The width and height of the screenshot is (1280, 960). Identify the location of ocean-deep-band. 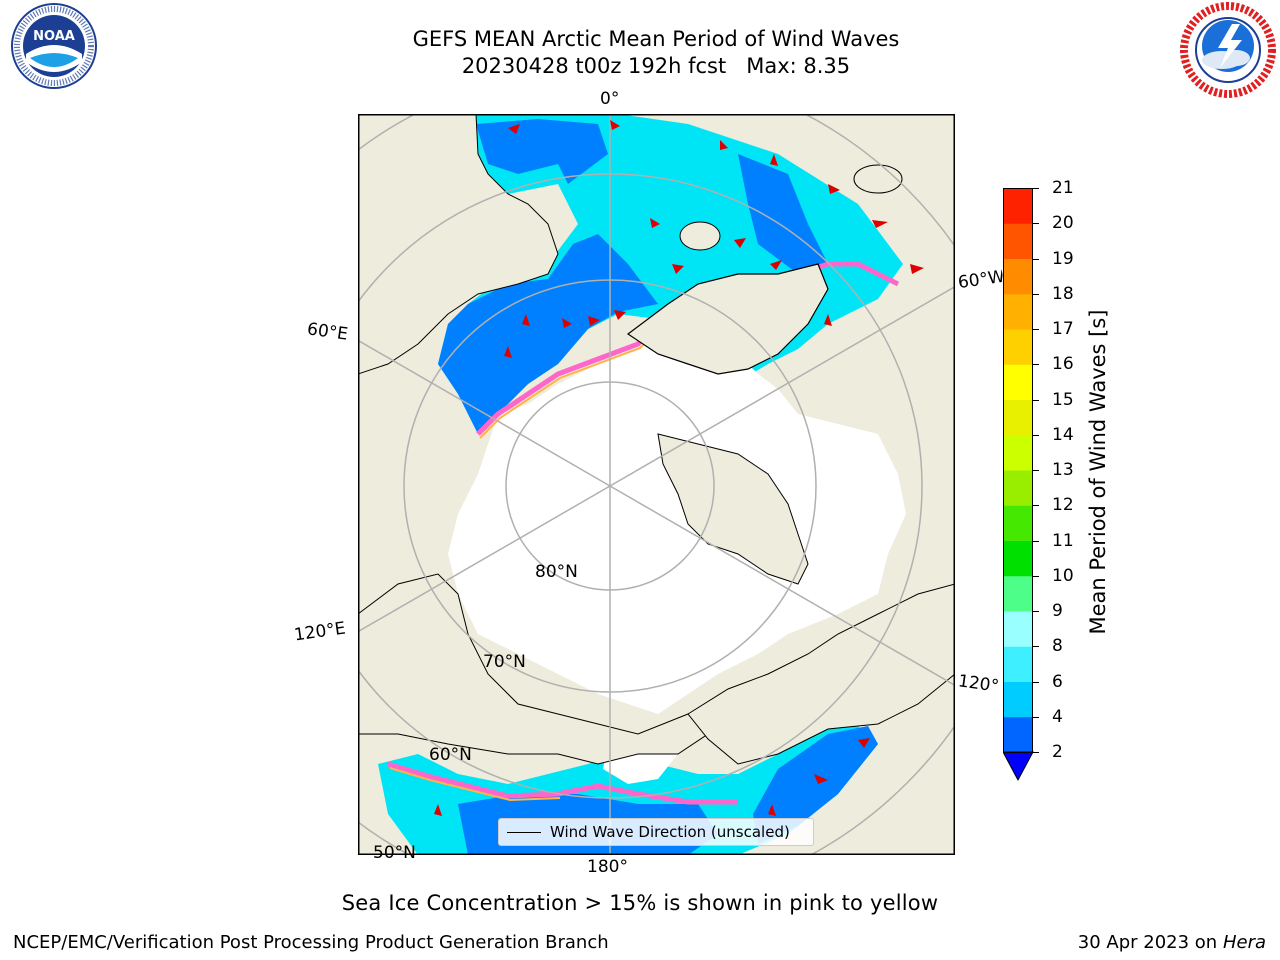
(548, 334).